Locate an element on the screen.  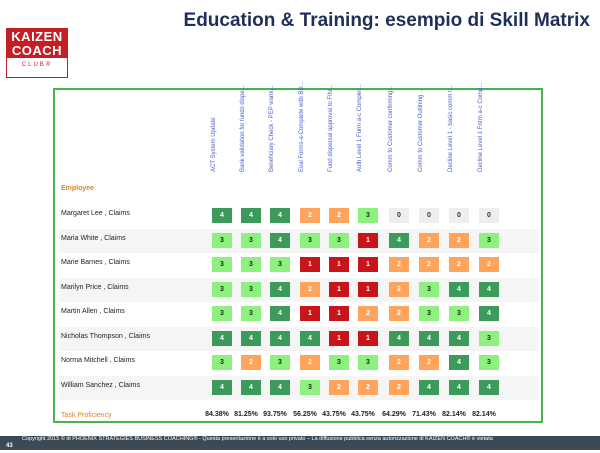
employee-name: Norma Mitchell , Claims is located at coordinates (98, 360).